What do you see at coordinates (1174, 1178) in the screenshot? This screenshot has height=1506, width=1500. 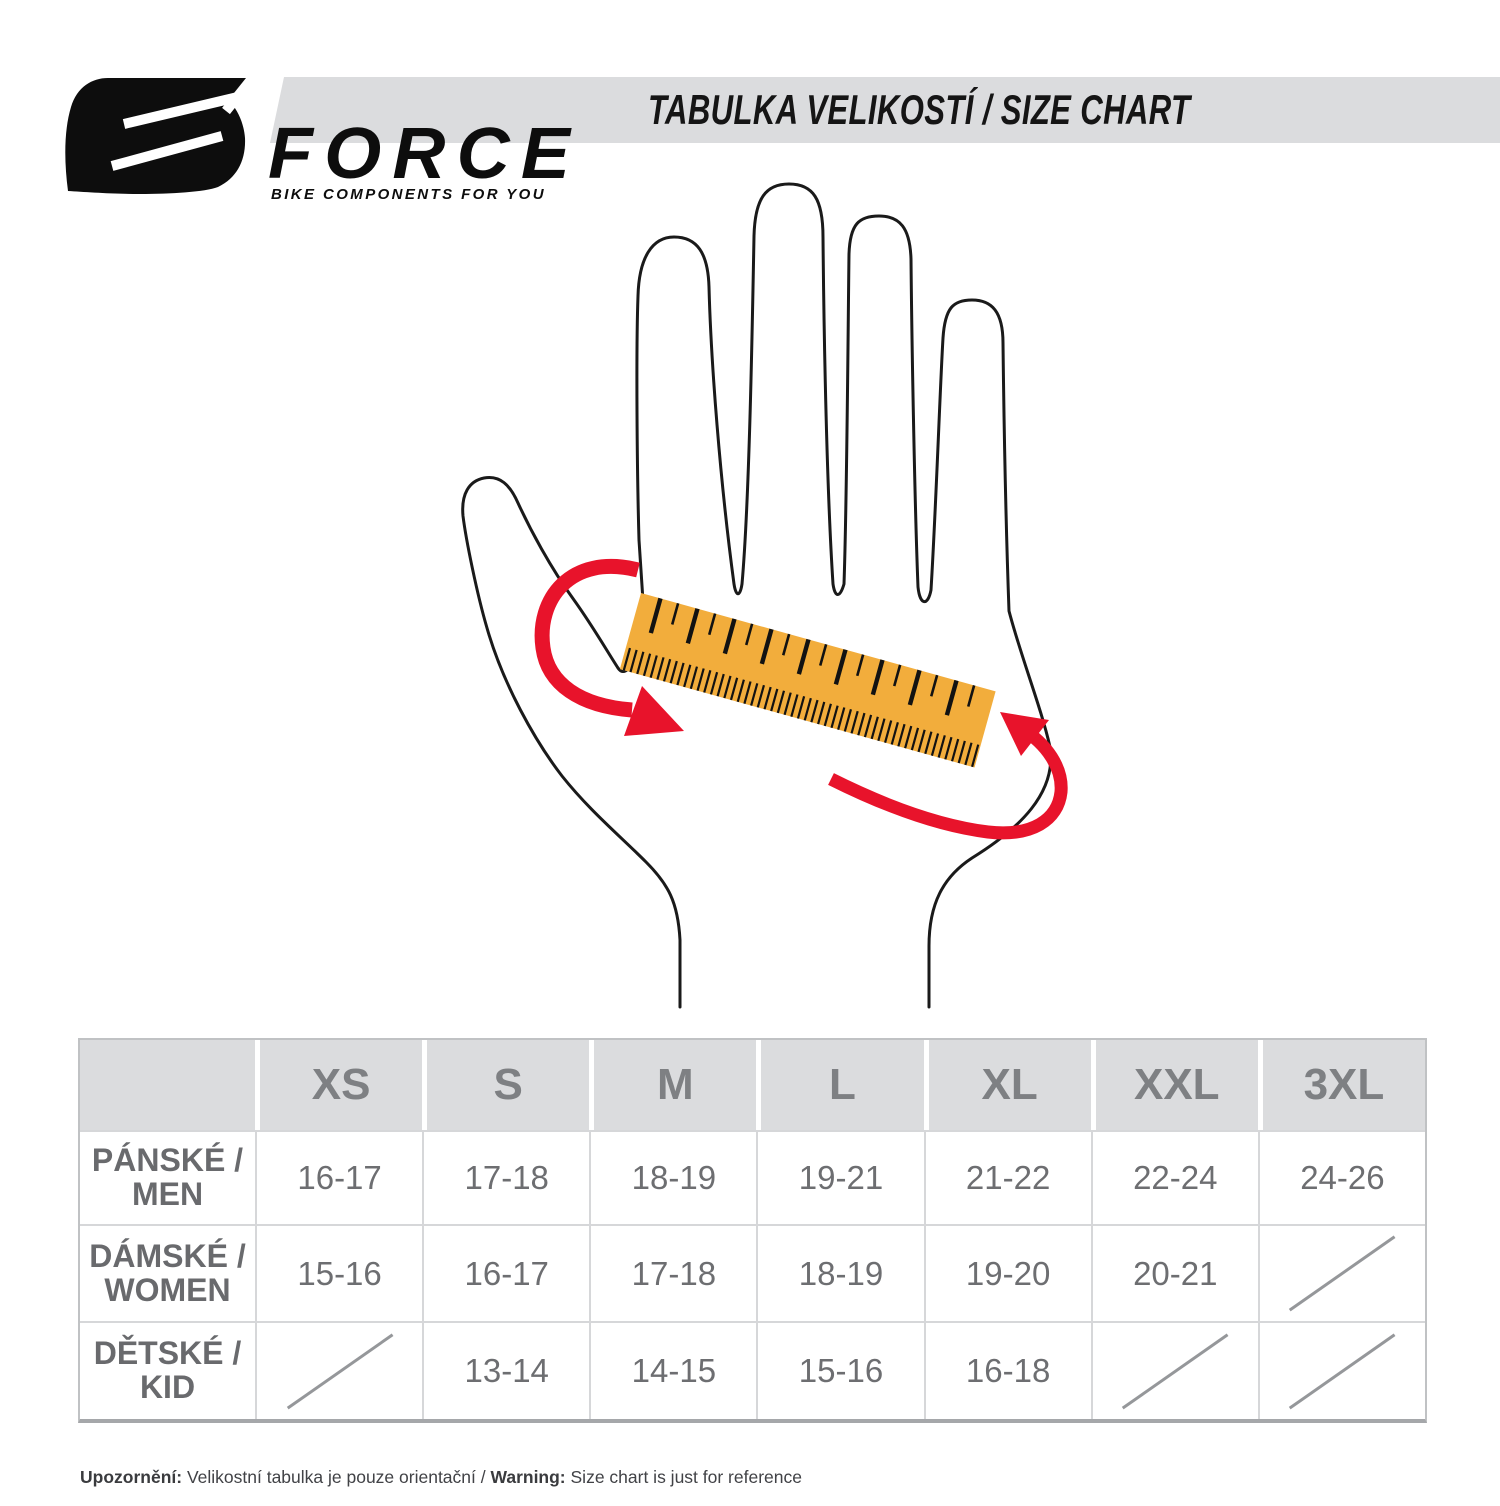 I see `value-cell: 22-24` at bounding box center [1174, 1178].